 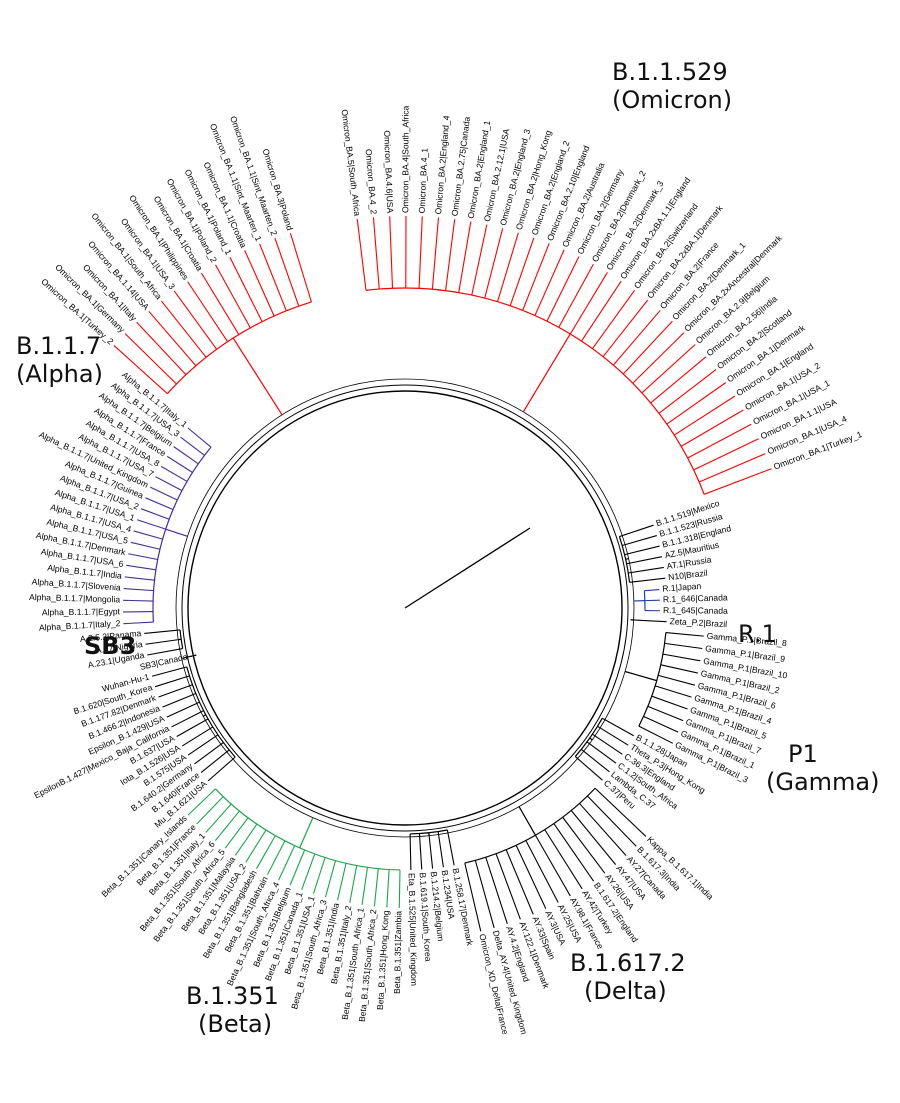 I want to click on tip-label: N10|Brazil, so click(x=688, y=575).